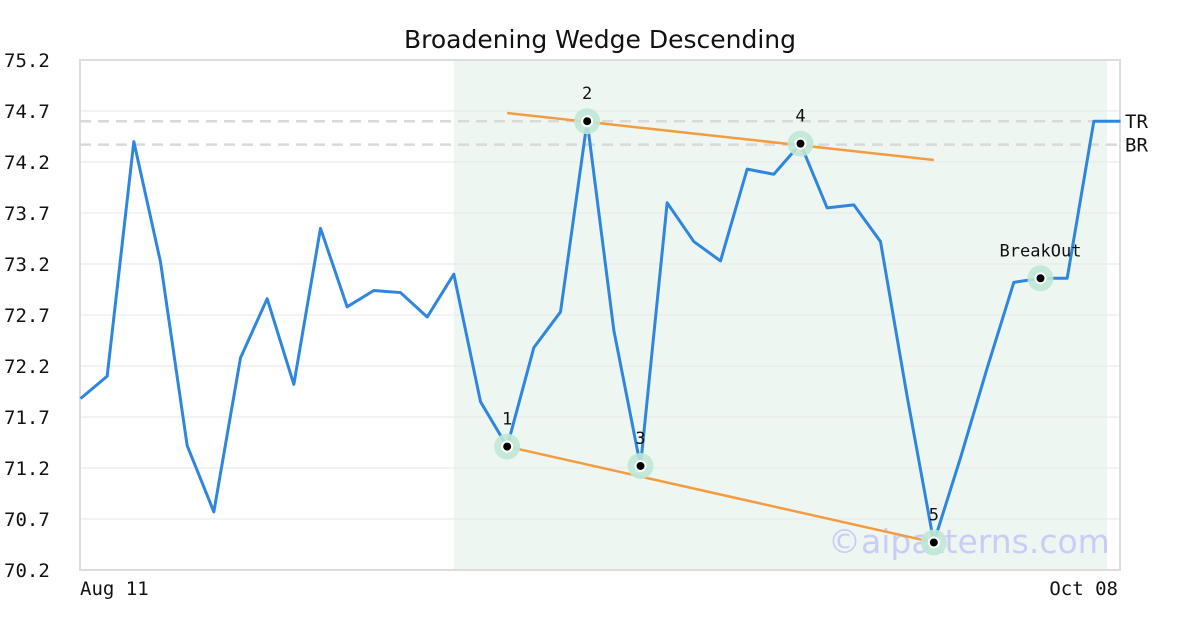 This screenshot has width=1200, height=630. What do you see at coordinates (27, 469) in the screenshot?
I see `y-tick-label: 71.2` at bounding box center [27, 469].